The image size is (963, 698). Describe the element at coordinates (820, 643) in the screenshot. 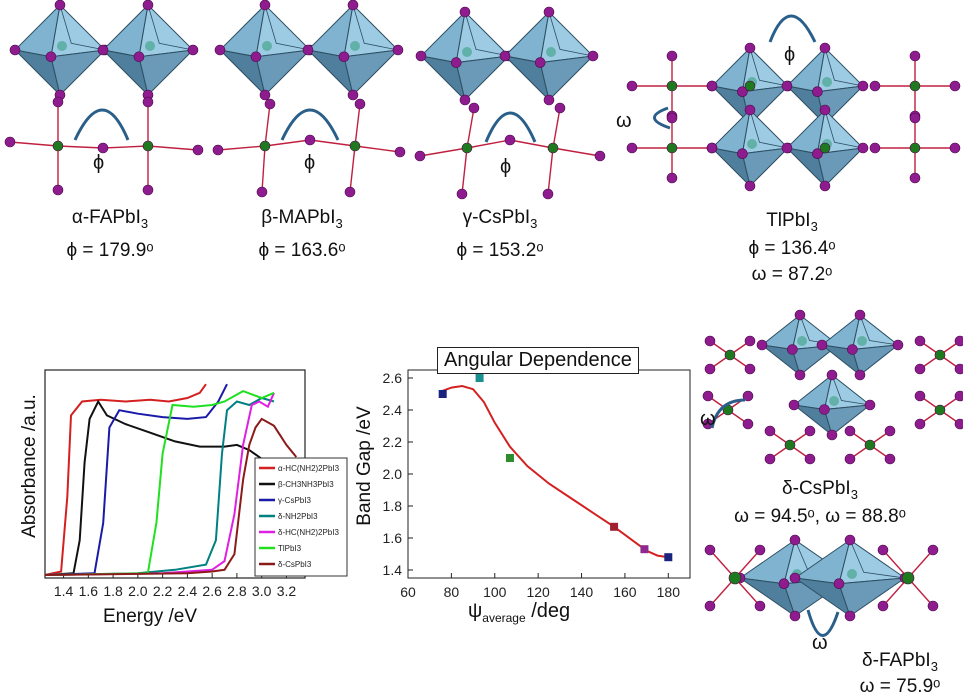

I see `omega-symbol-delta-fapbi3: ω` at that location.